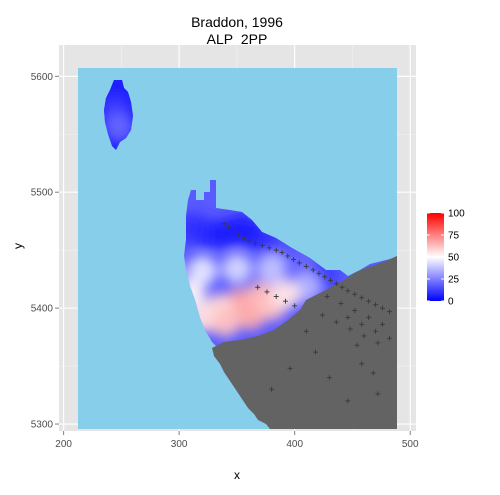 Image resolution: width=500 pixels, height=495 pixels. Describe the element at coordinates (42, 193) in the screenshot. I see `y-tick-label: 5500` at that location.